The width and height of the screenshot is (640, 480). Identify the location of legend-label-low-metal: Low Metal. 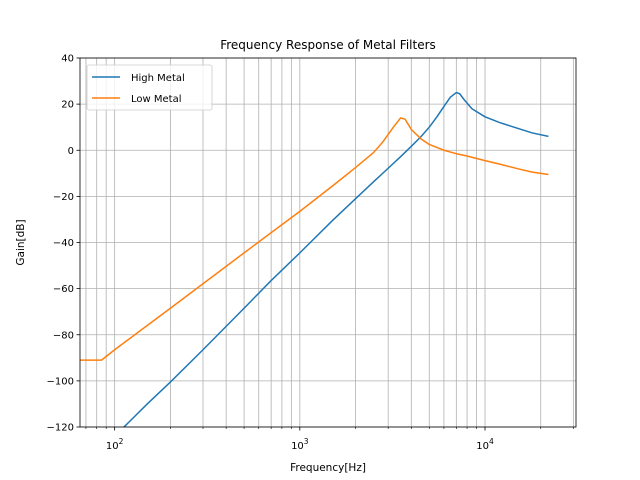
(156, 99).